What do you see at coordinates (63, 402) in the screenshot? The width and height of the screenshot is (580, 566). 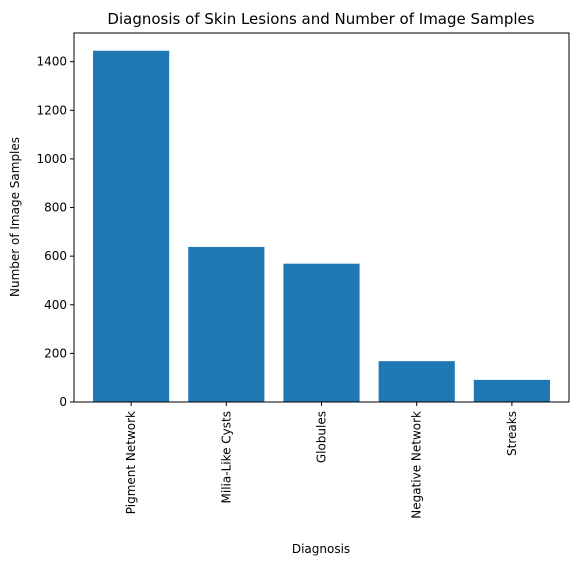 I see `y-tick-label: 0` at bounding box center [63, 402].